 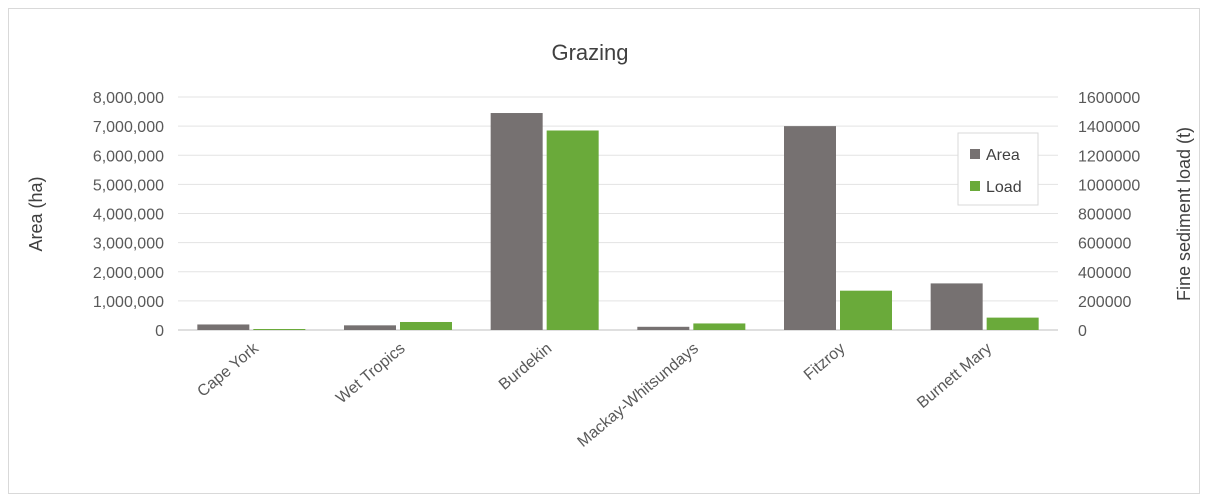 What do you see at coordinates (589, 52) in the screenshot?
I see `chart-title: Grazing` at bounding box center [589, 52].